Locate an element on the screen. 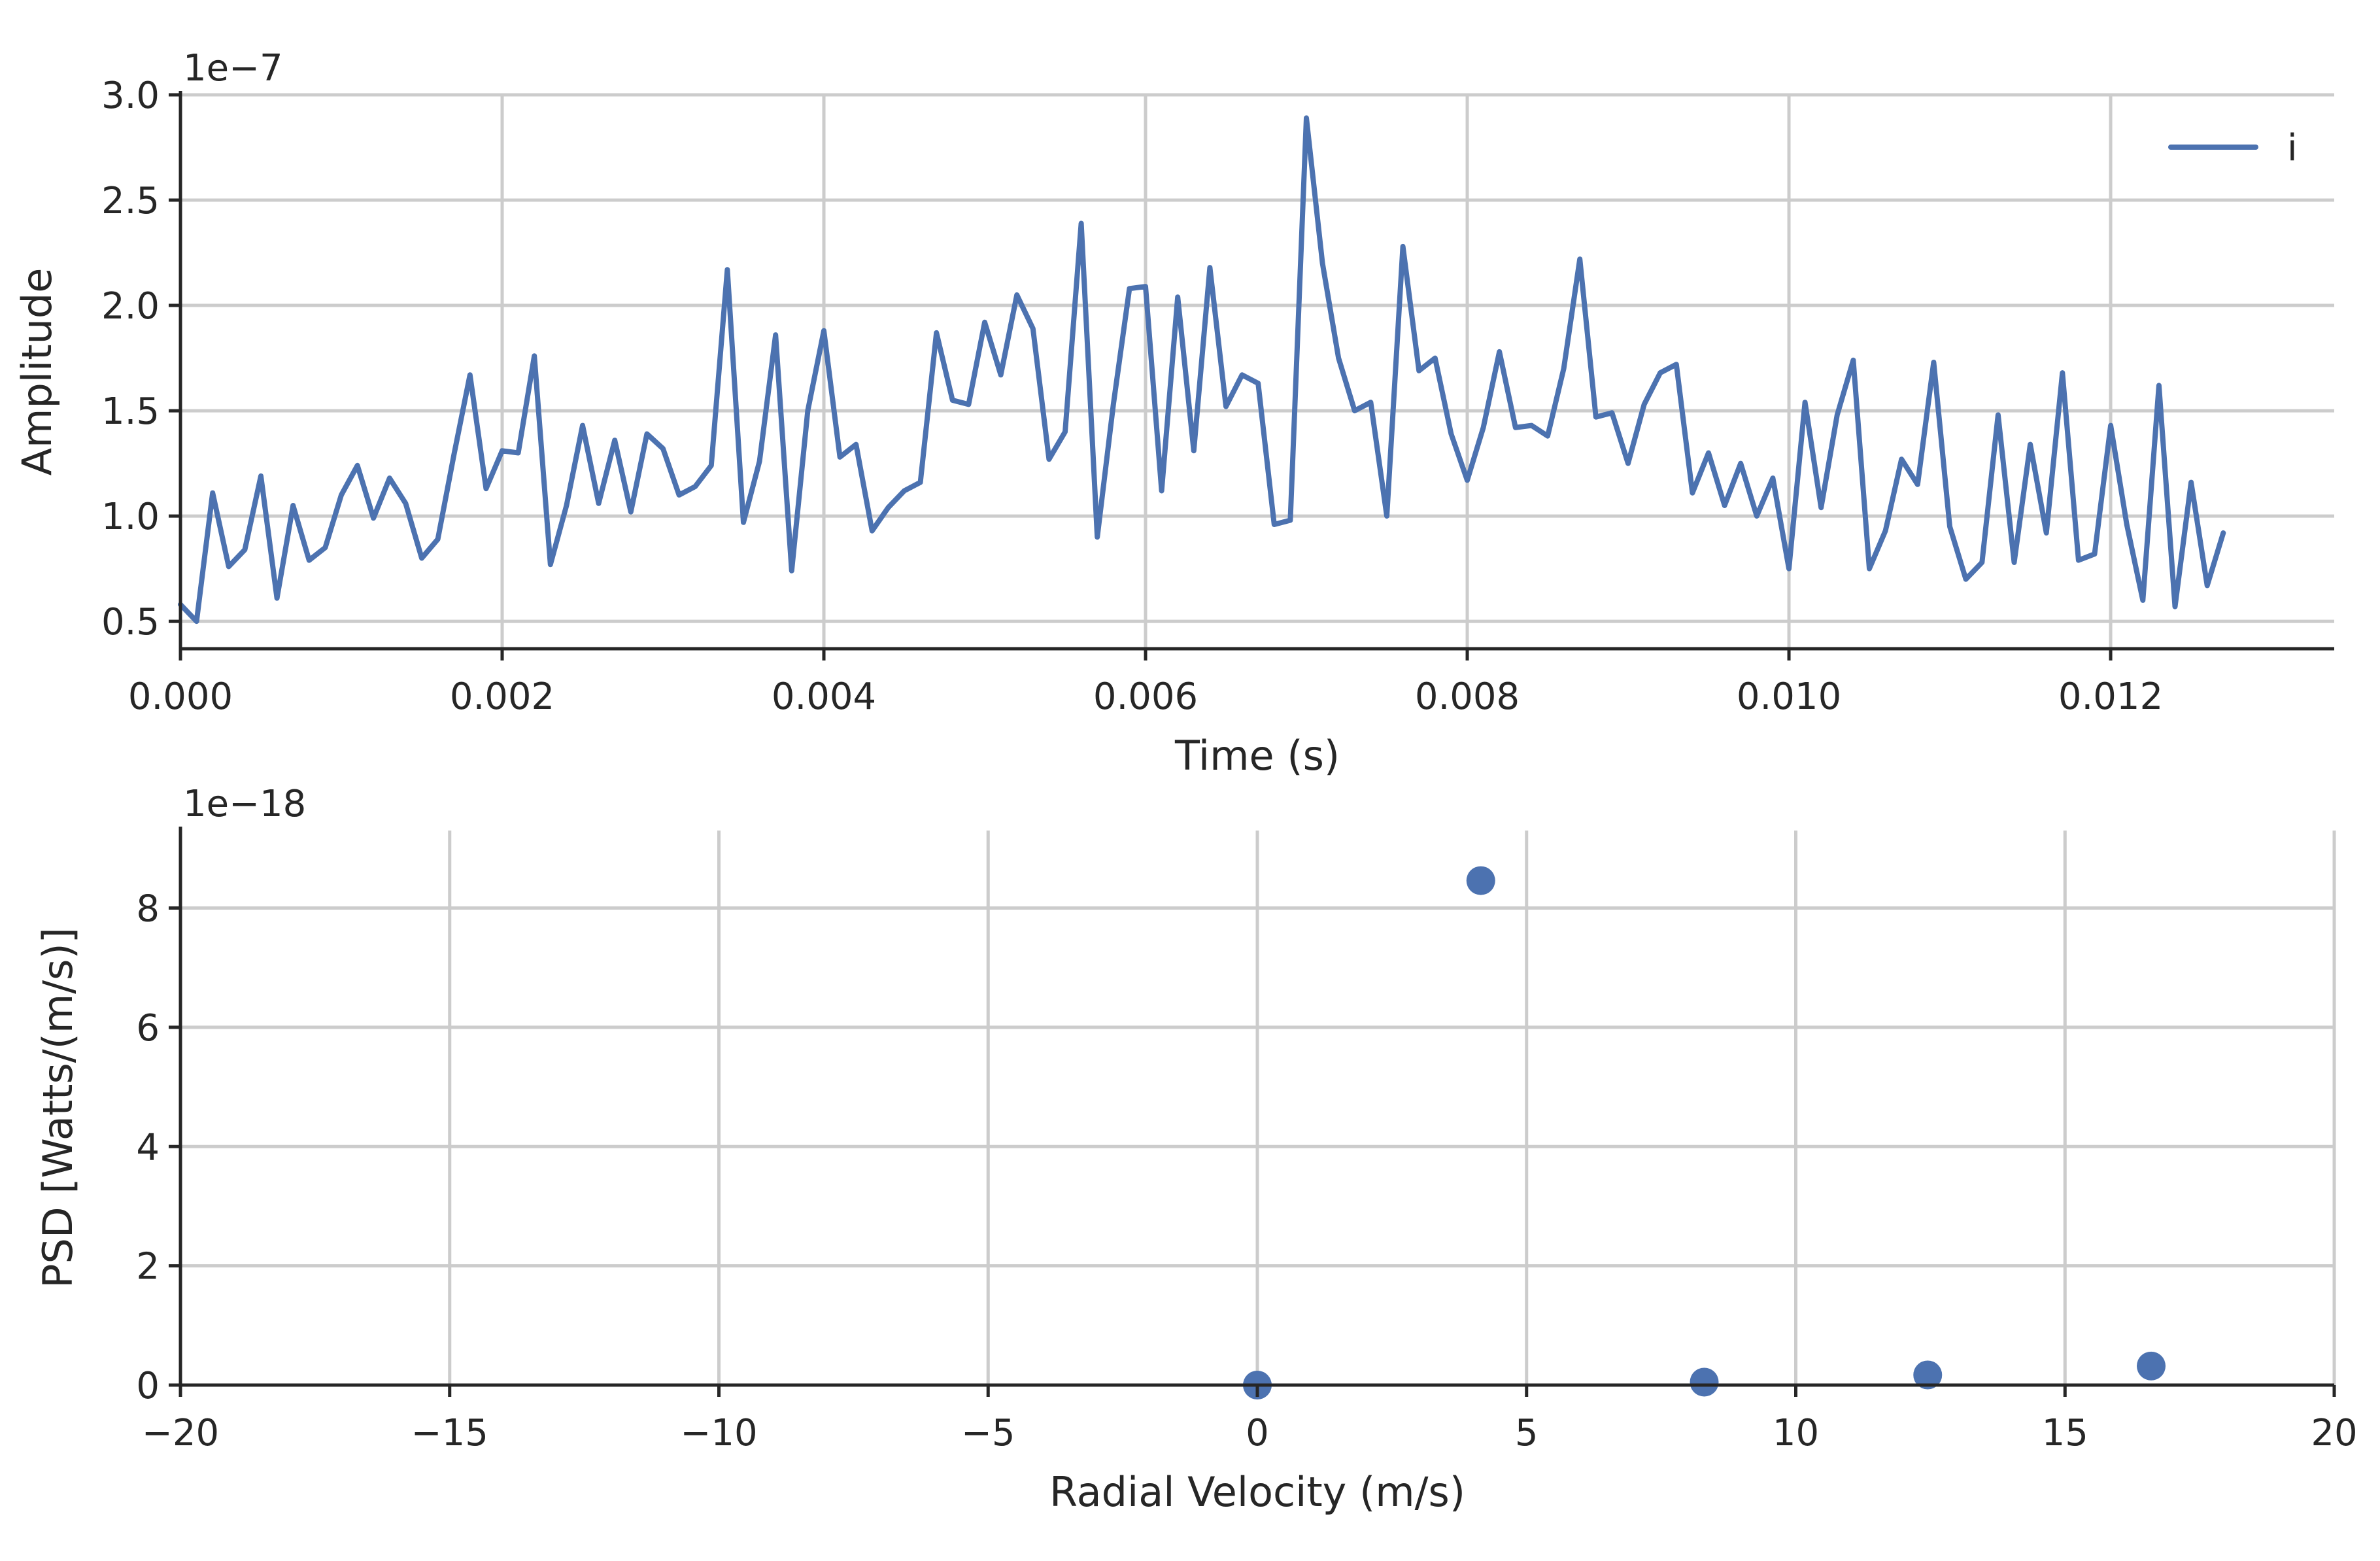 The height and width of the screenshot is (1561, 2380). scatter-points is located at coordinates (1704, 1132).